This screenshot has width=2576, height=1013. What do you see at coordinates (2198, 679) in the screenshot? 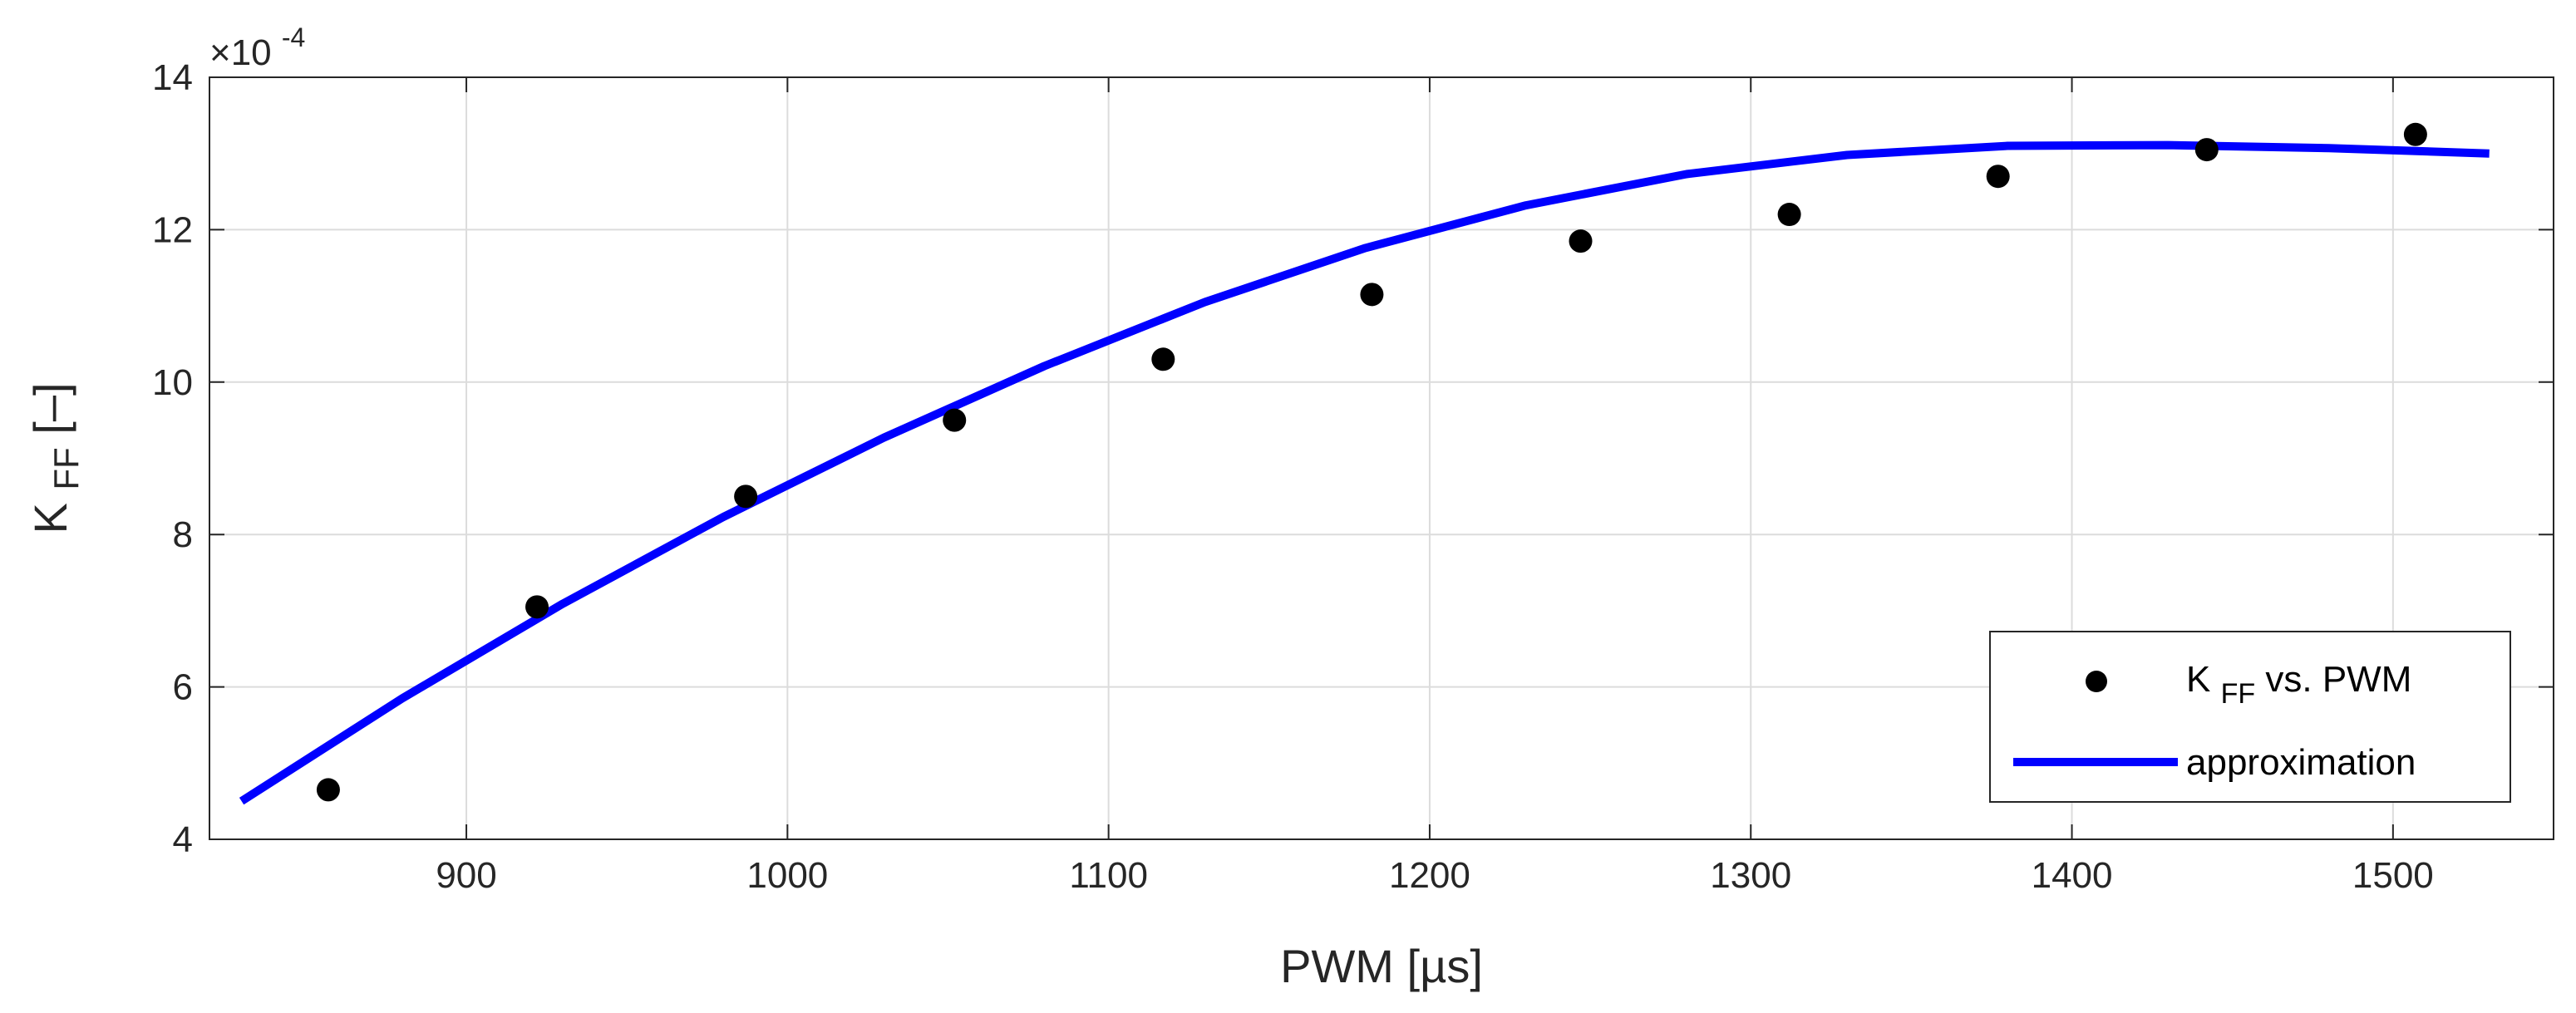
I see `legend-entry-scatter-main: K` at bounding box center [2198, 679].